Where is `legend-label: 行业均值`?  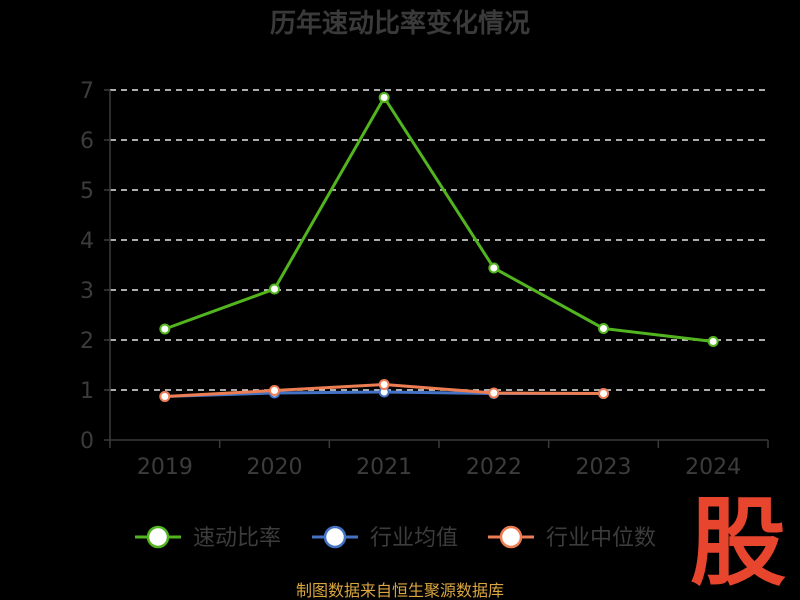 legend-label: 行业均值 is located at coordinates (414, 538).